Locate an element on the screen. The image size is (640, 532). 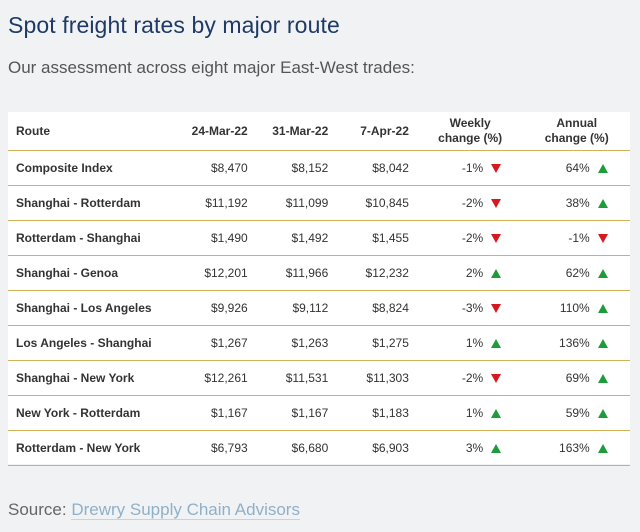
header-annual-change: Annual change (%) is located at coordinates (576, 131).